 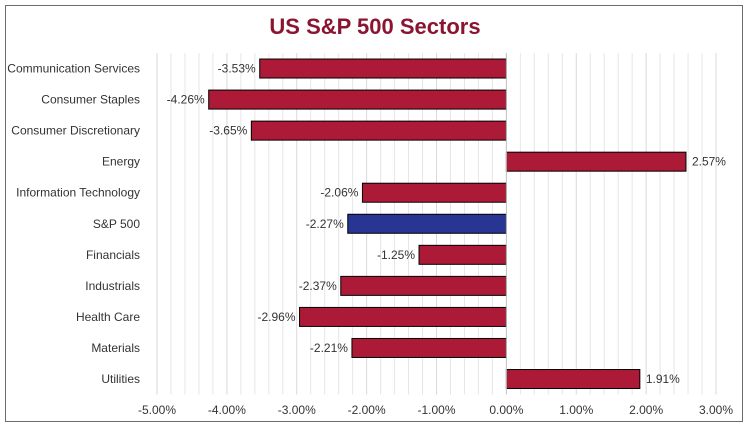 What do you see at coordinates (375, 26) in the screenshot?
I see `chart-title: US S&P 500 Sectors` at bounding box center [375, 26].